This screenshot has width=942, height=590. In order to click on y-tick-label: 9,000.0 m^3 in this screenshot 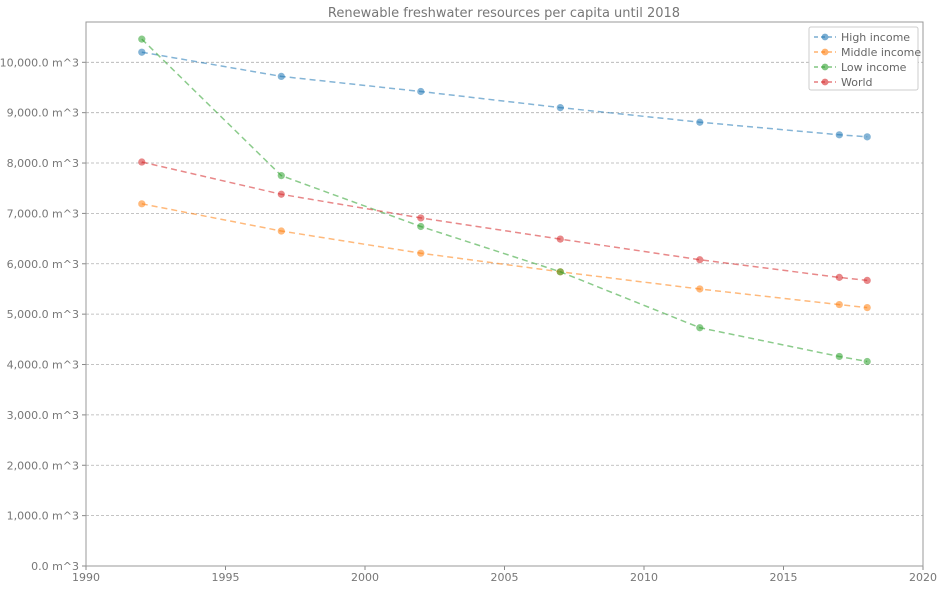, I will do `click(43, 113)`.